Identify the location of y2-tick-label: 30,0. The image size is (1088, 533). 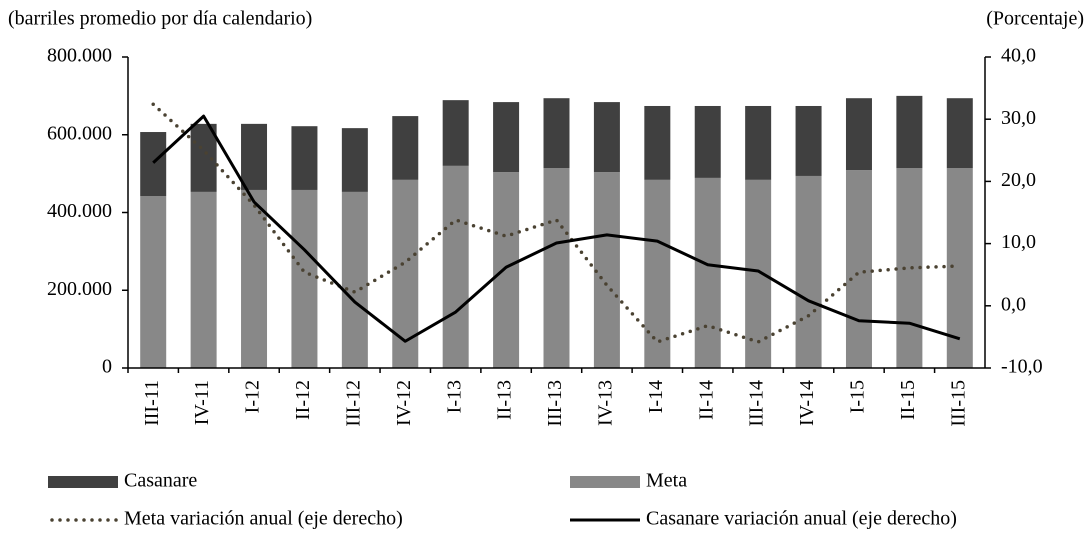
(1018, 118).